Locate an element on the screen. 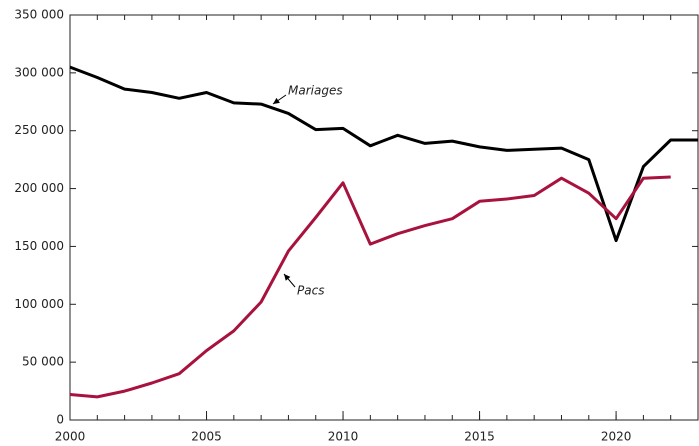 The width and height of the screenshot is (699, 446). x-tick-label: 2020 is located at coordinates (616, 437).